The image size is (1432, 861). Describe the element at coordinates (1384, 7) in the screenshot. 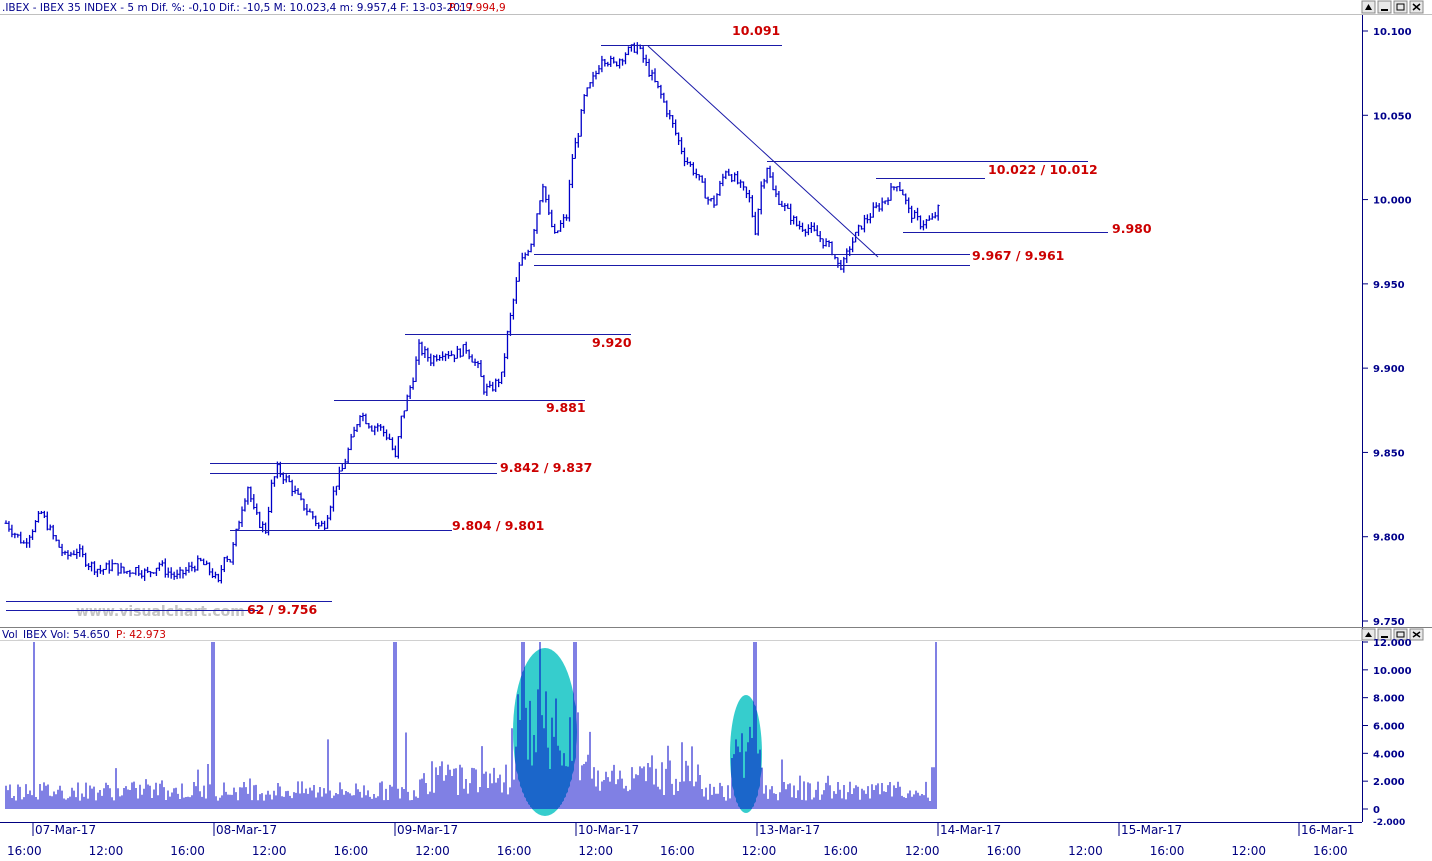

I see `minimize-button` at that location.